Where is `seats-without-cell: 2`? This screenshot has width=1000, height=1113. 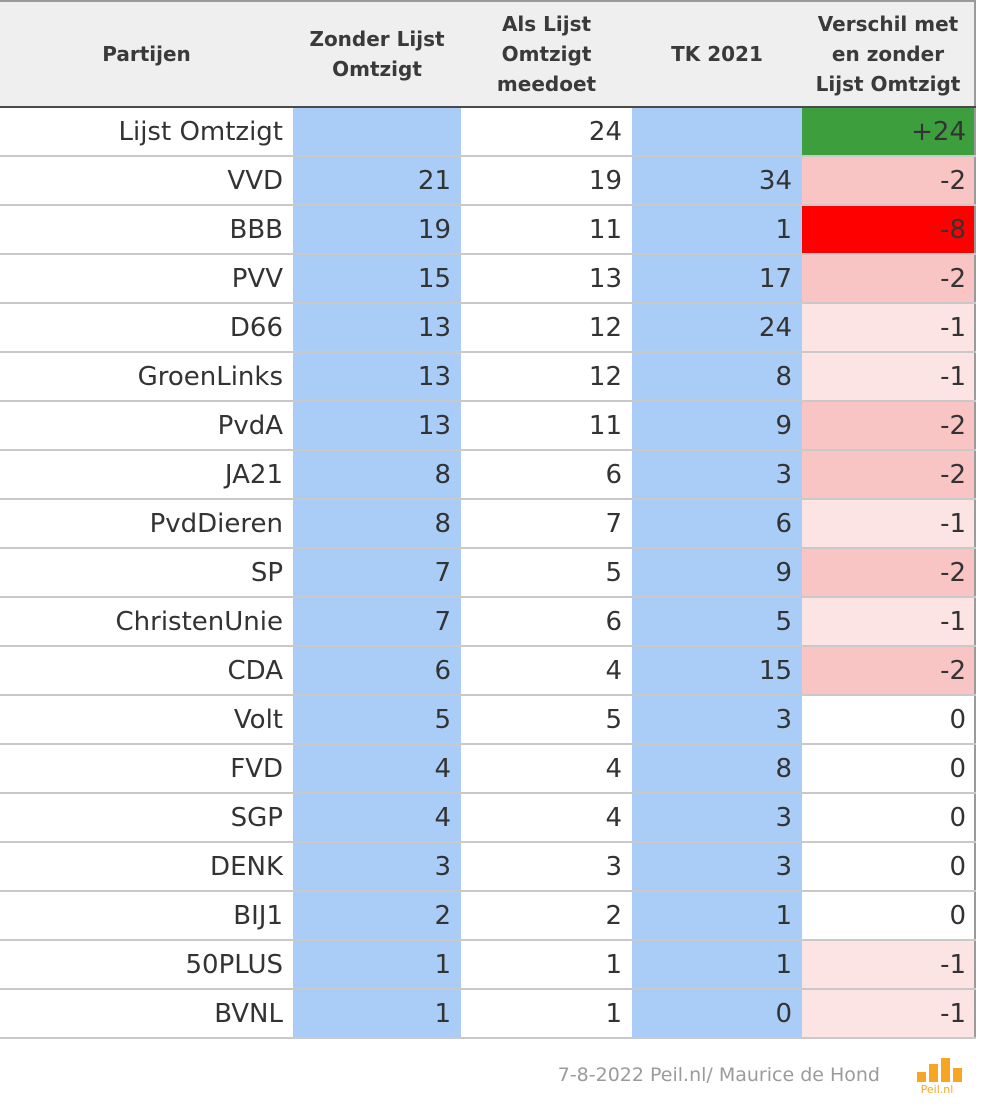
seats-without-cell: 2 is located at coordinates (377, 916).